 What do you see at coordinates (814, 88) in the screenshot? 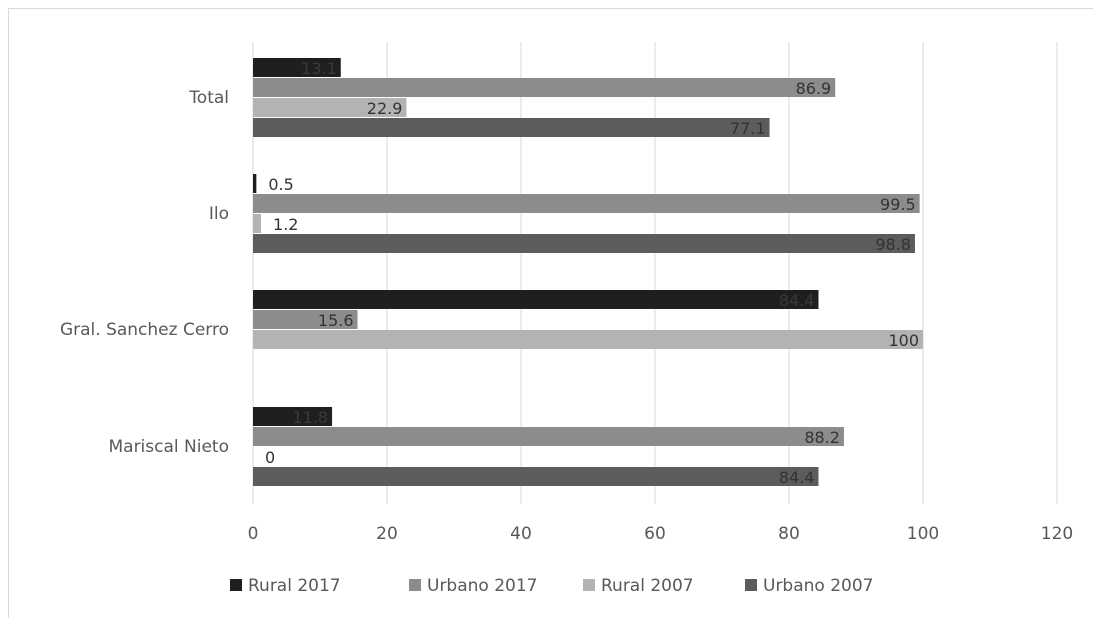
I see `data-label: 86.9` at bounding box center [814, 88].